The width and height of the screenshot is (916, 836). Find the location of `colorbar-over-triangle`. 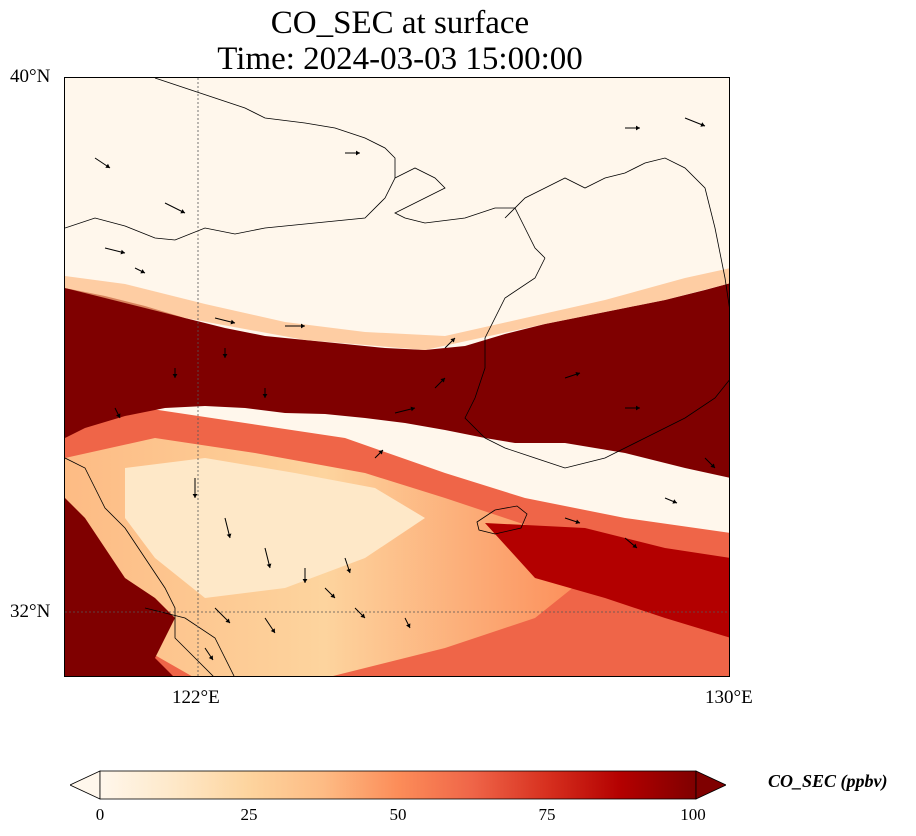

colorbar-over-triangle is located at coordinates (710, 785).